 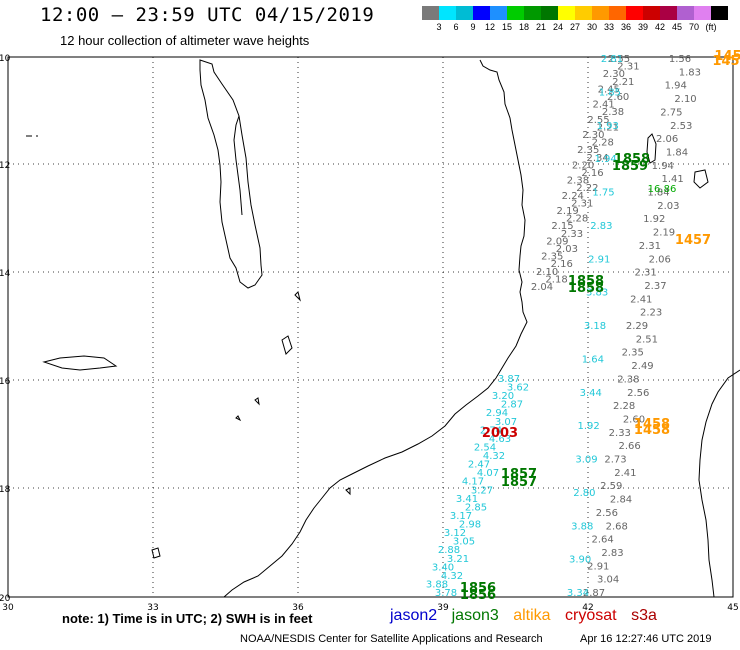 I want to click on sat-cryosat: cryosat, so click(x=591, y=615).